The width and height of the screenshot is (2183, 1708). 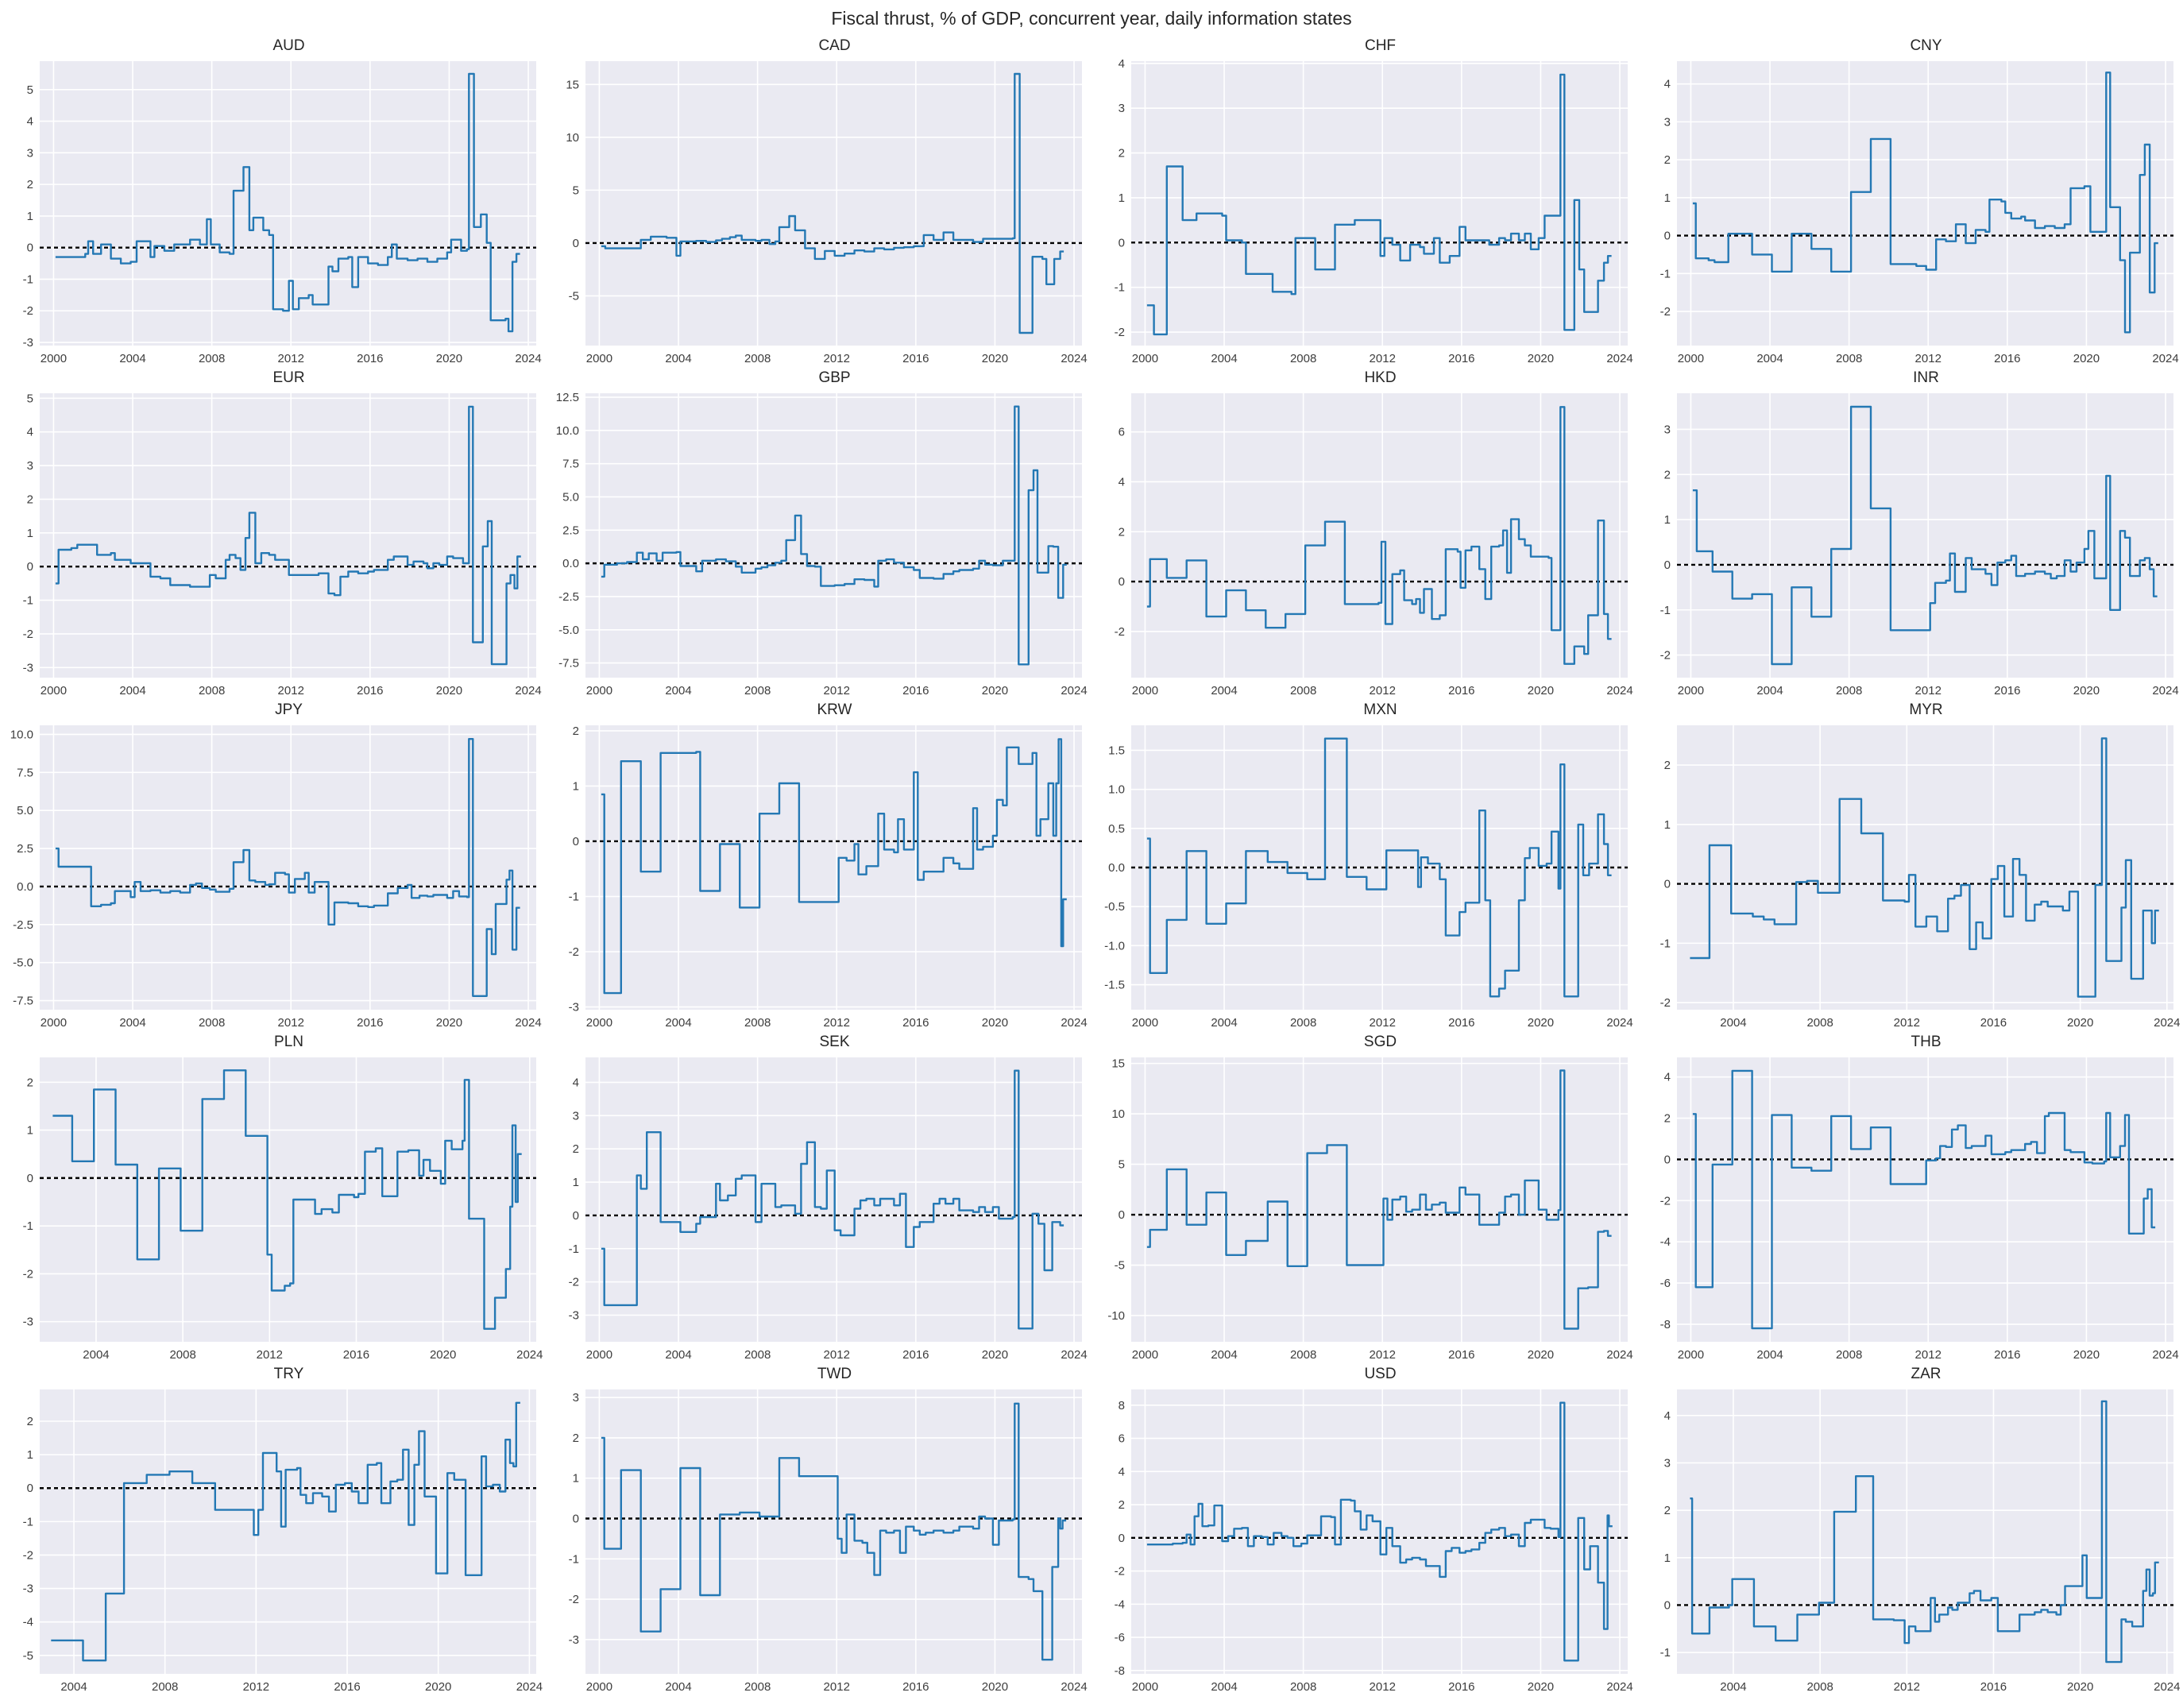 I want to click on chart-title-aud: AUD, so click(x=288, y=45).